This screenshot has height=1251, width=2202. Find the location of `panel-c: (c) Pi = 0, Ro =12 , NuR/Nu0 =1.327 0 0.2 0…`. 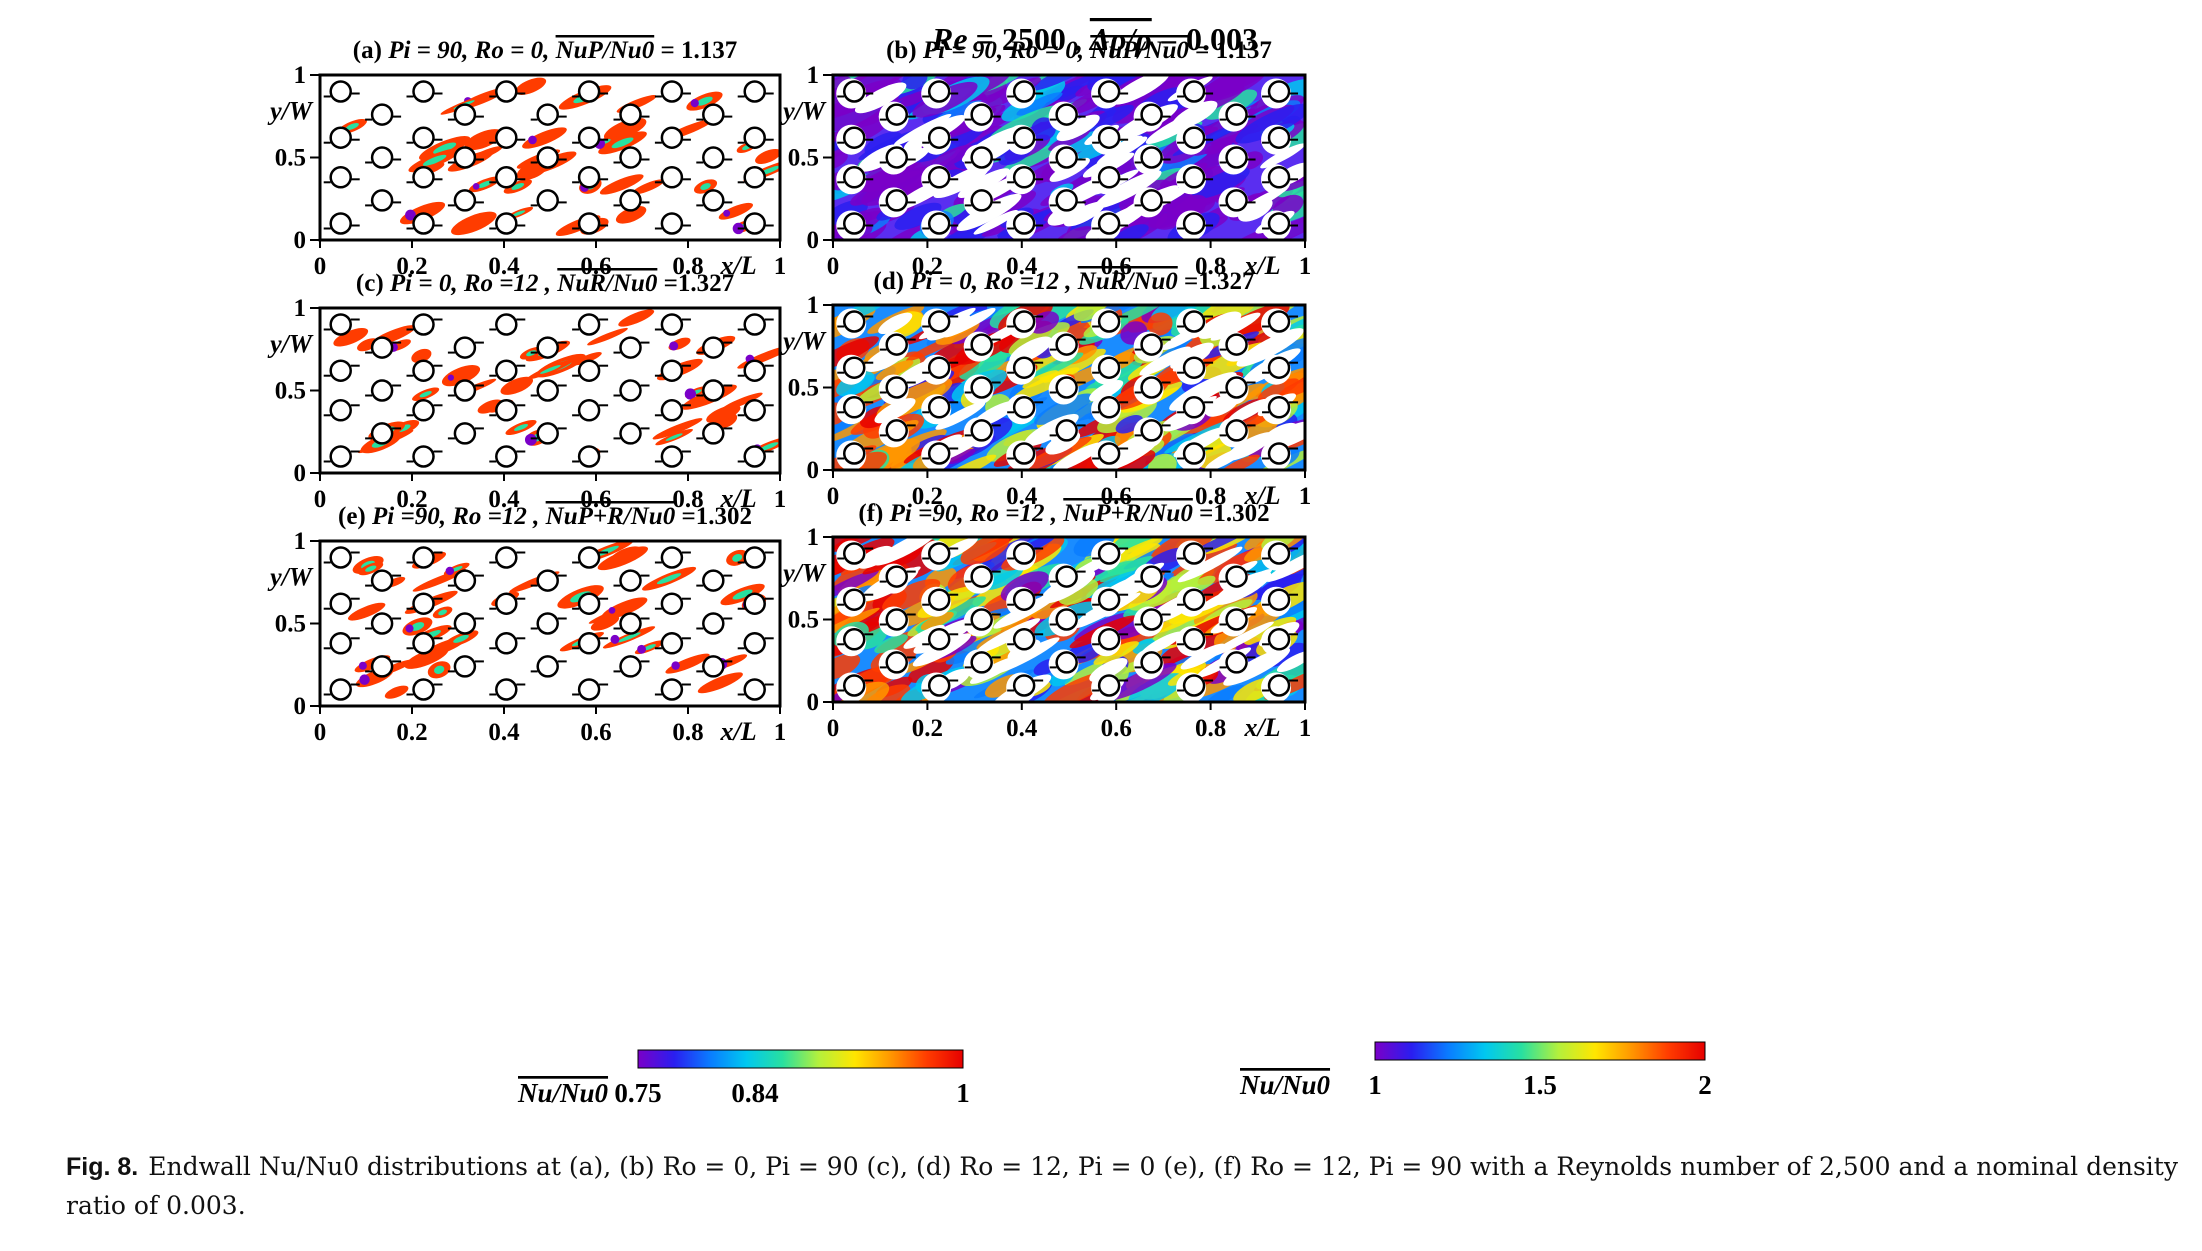

panel-c: (c) Pi = 0, Ro =12 , NuR/Nu0 =1.327 0 0.2 0… is located at coordinates (526, 391).